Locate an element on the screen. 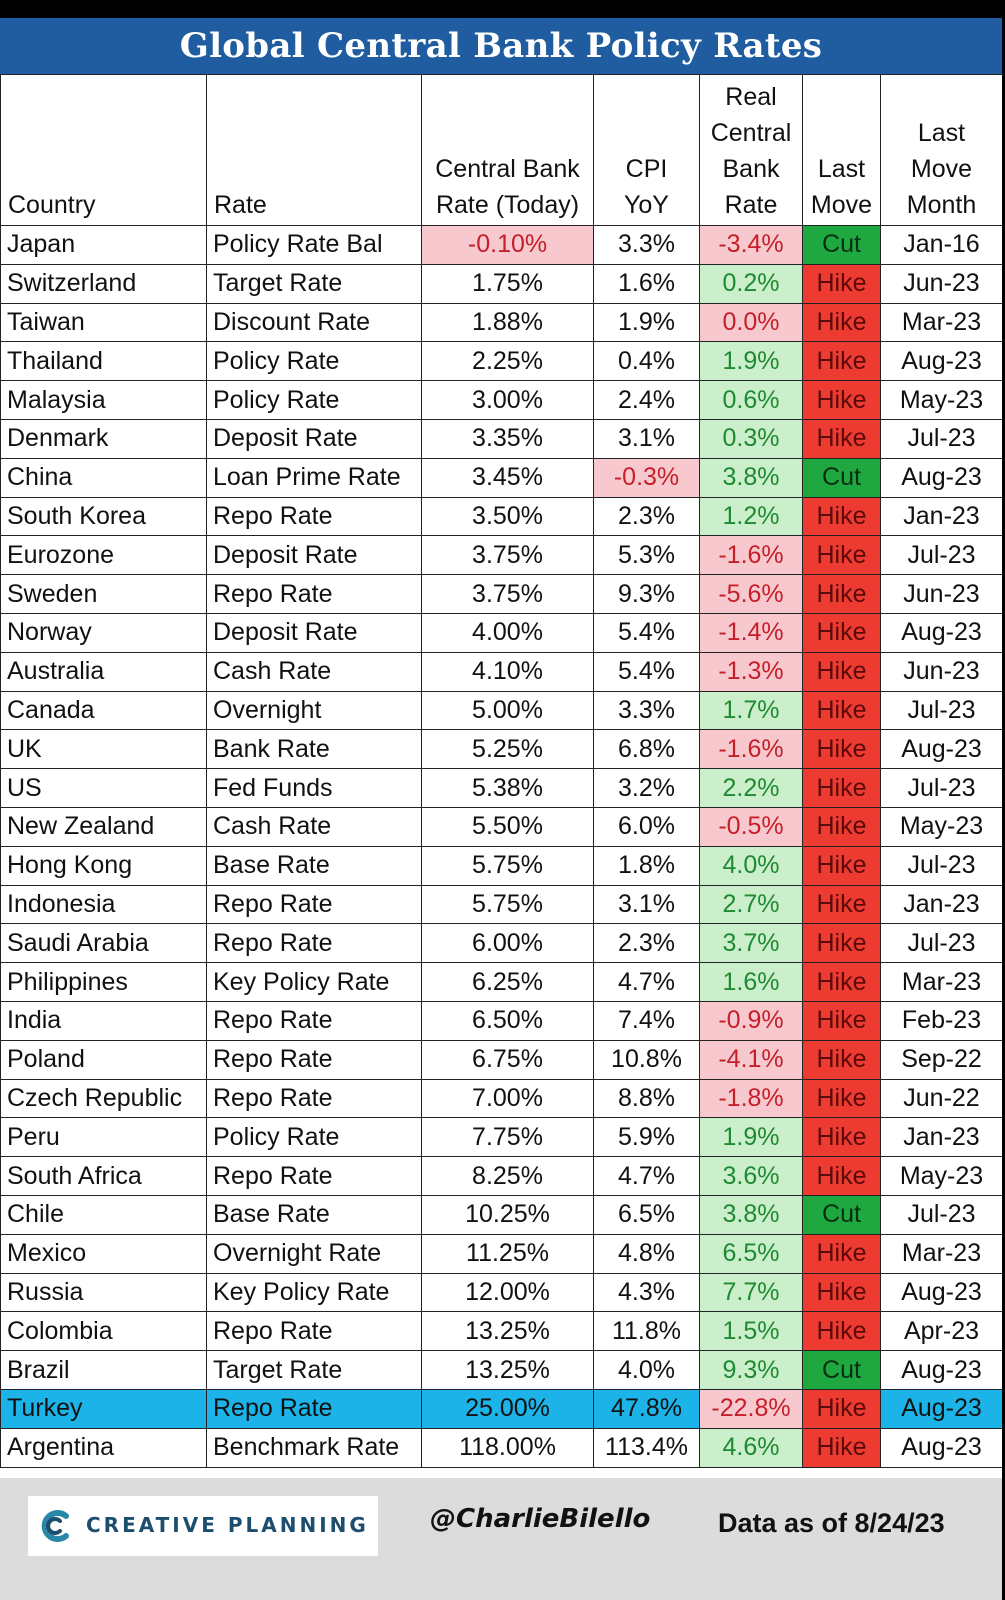  cell-real-rate: -1.6% is located at coordinates (751, 555).